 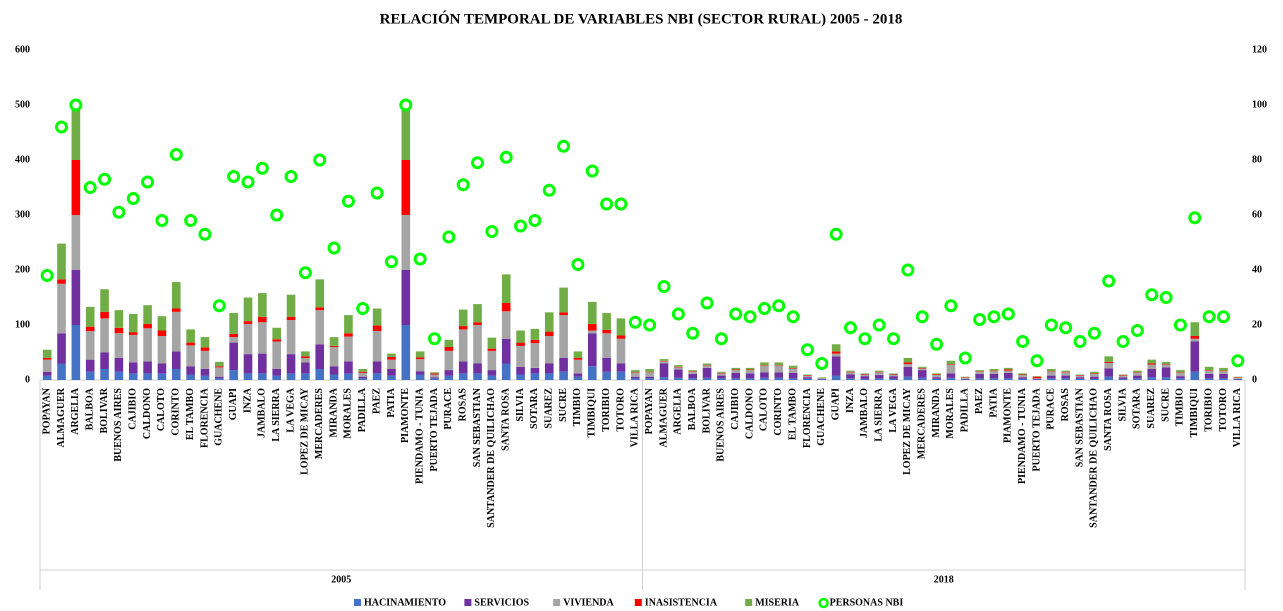 I want to click on x-tick-label: GUACHENE, so click(x=821, y=417).